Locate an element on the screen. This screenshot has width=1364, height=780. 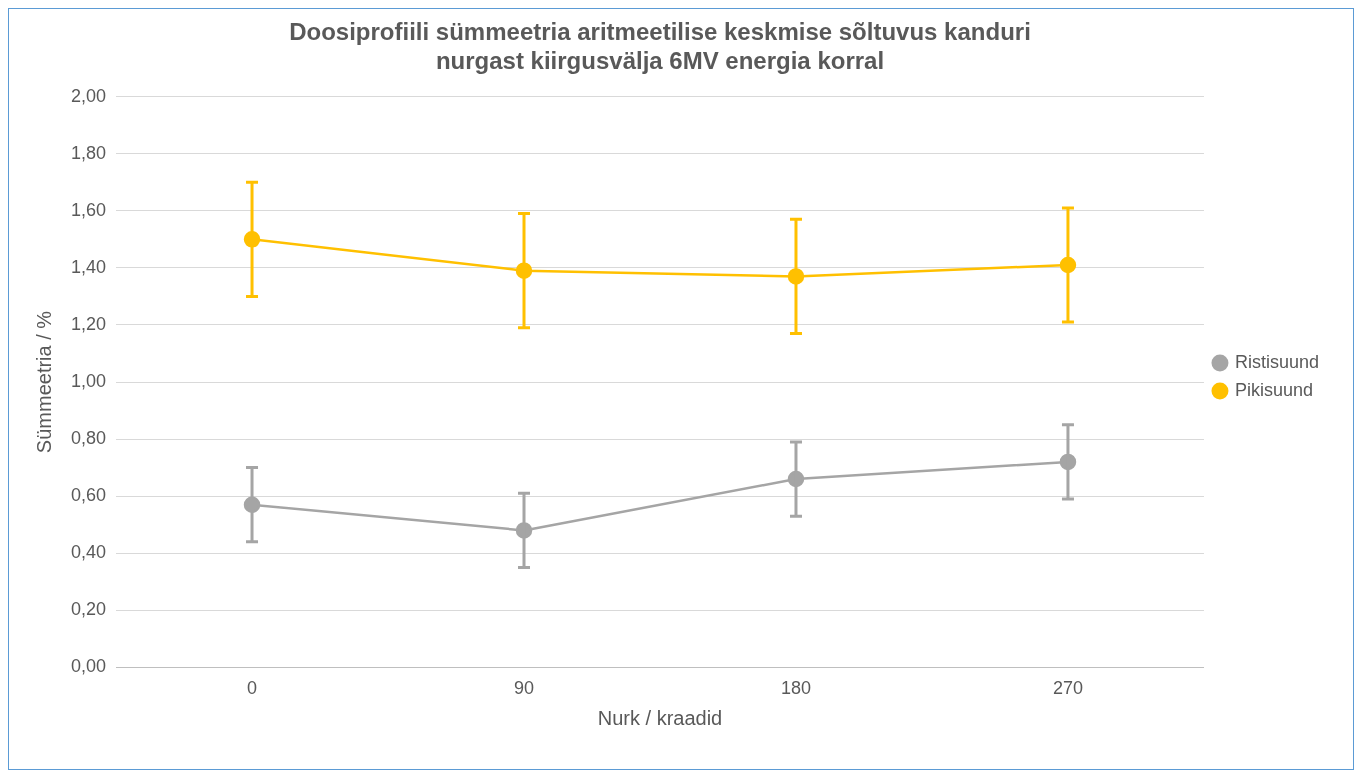
y-tick-label: 1,00 is located at coordinates (88, 380).